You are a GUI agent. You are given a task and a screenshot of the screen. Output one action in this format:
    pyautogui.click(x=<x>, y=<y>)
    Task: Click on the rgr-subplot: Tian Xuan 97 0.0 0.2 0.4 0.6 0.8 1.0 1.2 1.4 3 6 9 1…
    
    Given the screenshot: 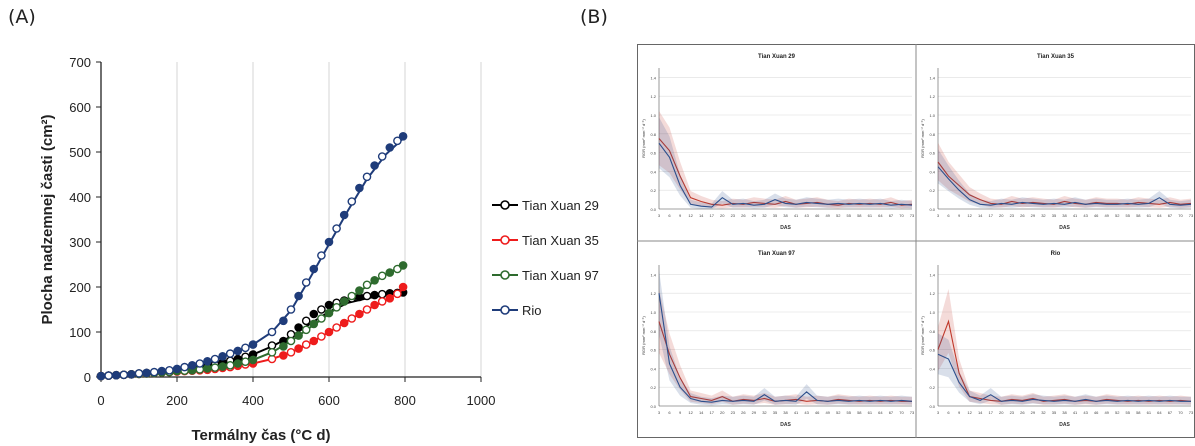 What is the action you would take?
    pyautogui.click(x=778, y=339)
    